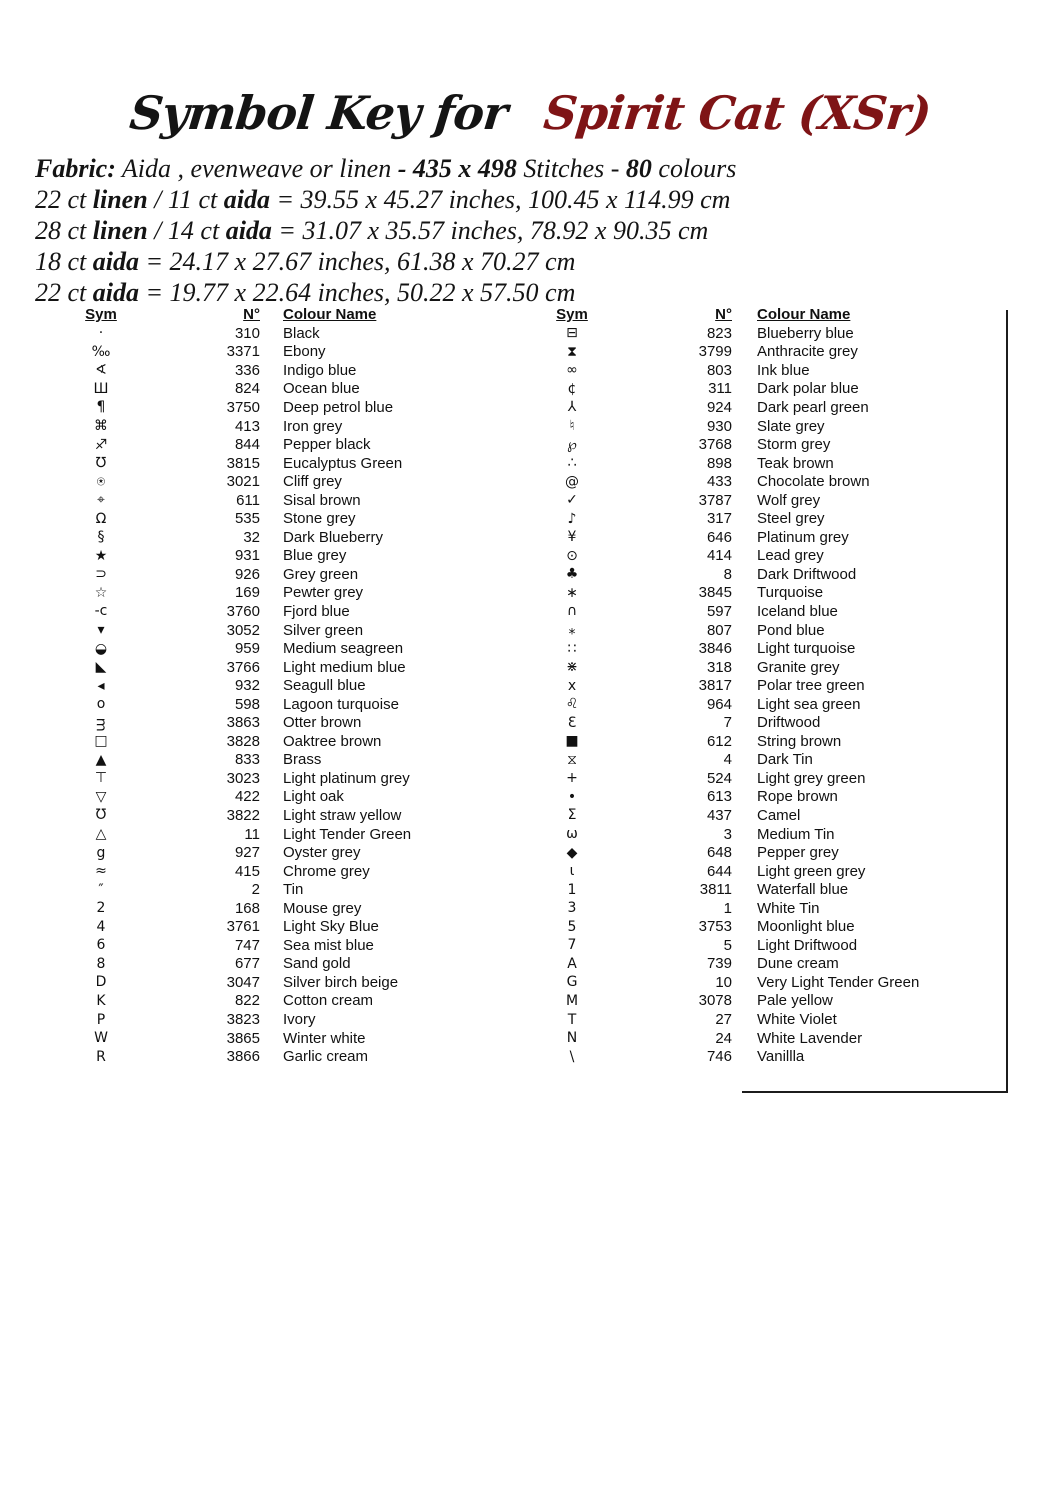 This screenshot has width=1060, height=1500. What do you see at coordinates (251, 537) in the screenshot?
I see `thread-number: 32` at bounding box center [251, 537].